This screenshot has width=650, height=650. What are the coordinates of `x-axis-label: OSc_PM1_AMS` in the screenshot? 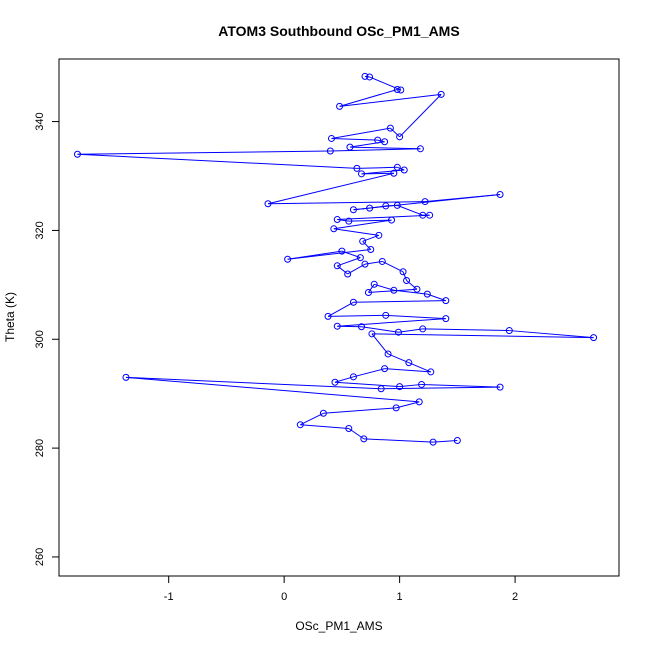 It's located at (338, 626).